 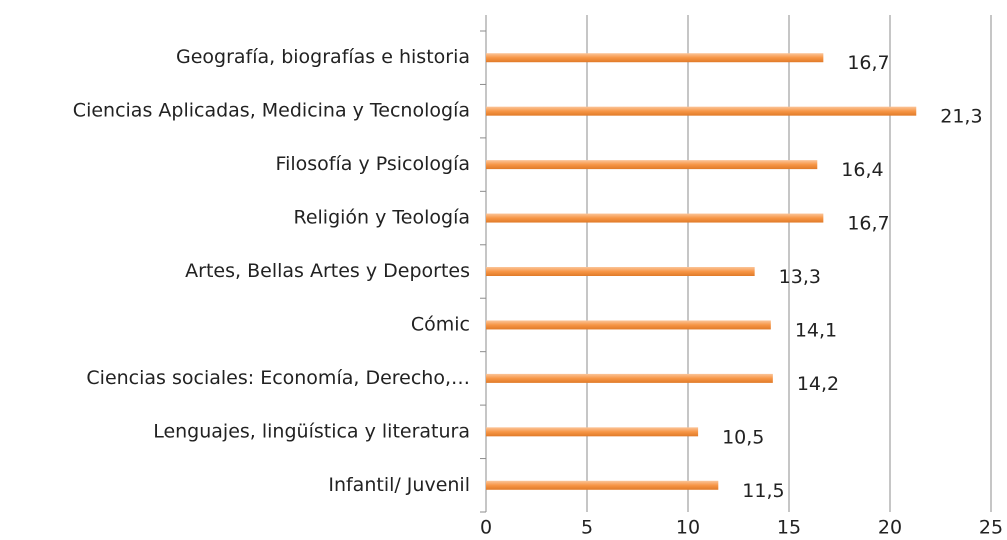 What do you see at coordinates (373, 164) in the screenshot?
I see `y-tick-label: Filosofía y Psicología` at bounding box center [373, 164].